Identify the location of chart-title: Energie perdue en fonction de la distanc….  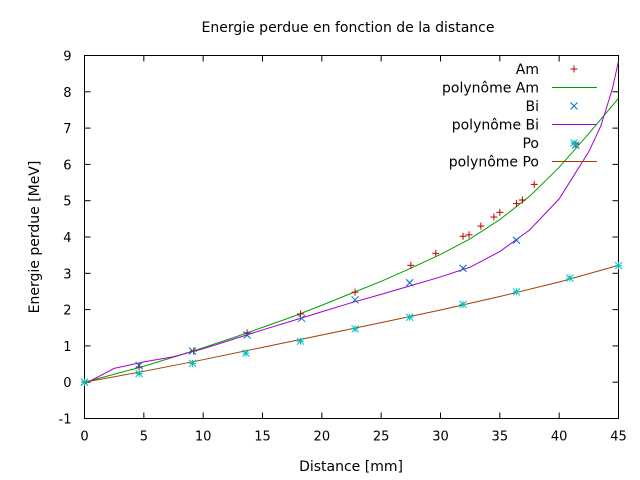
(348, 28).